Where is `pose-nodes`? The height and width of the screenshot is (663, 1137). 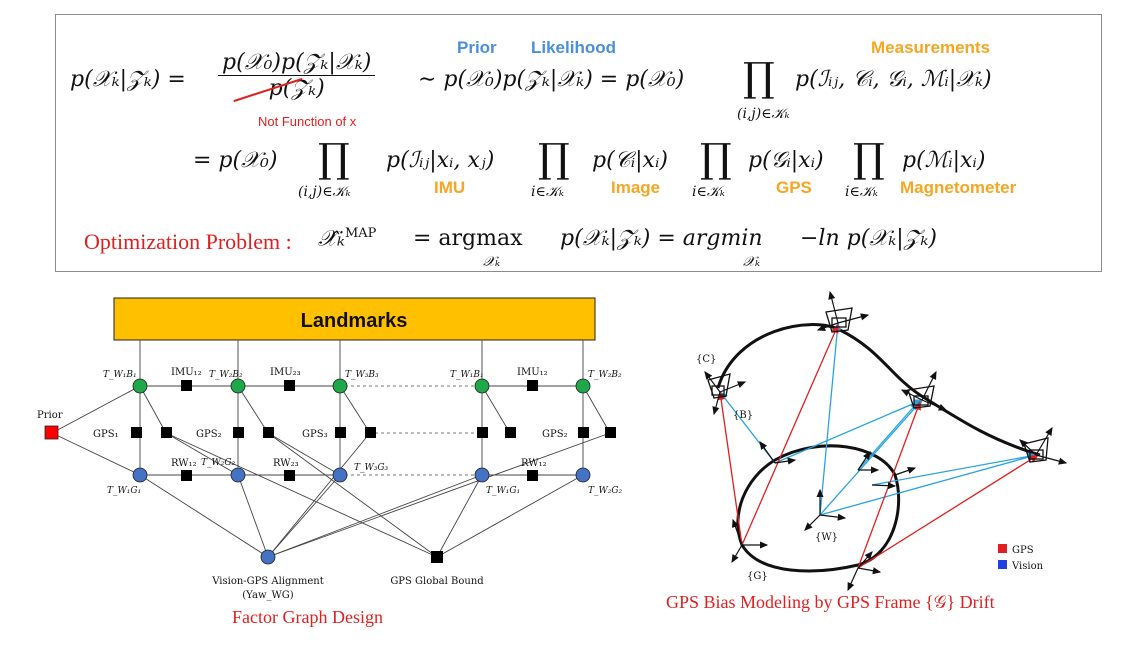 pose-nodes is located at coordinates (361, 471).